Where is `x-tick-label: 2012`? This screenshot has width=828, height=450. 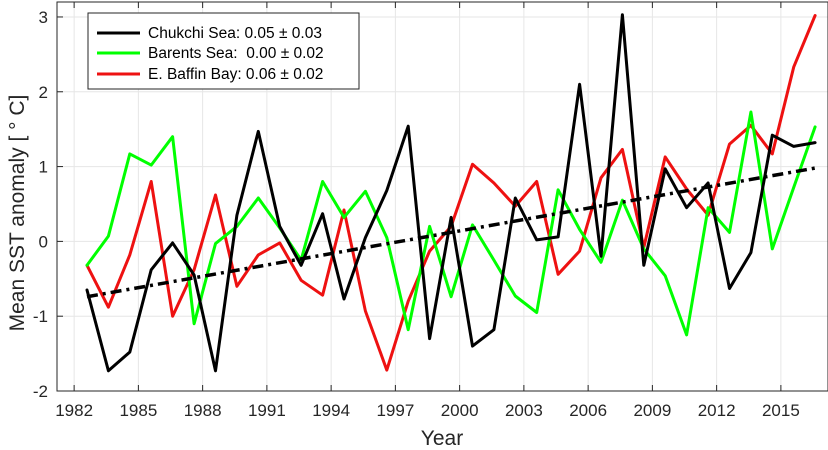
x-tick-label: 2012 is located at coordinates (717, 410).